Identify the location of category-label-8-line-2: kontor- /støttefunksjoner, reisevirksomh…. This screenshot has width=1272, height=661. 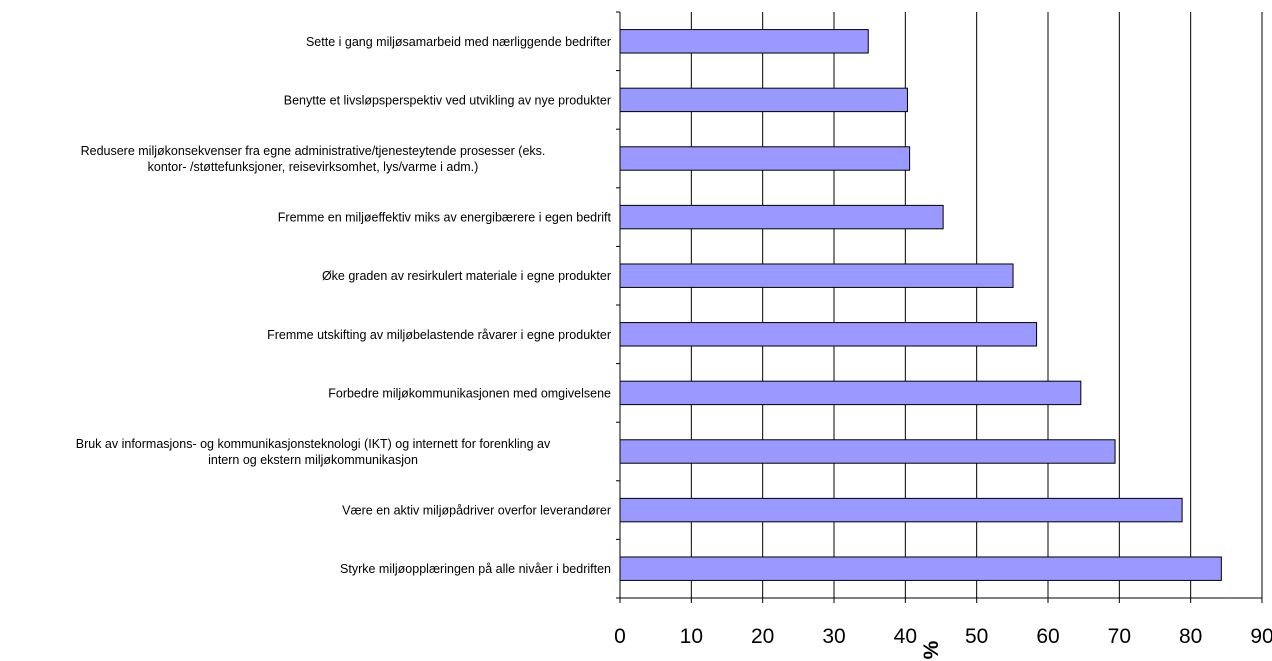
(313, 167).